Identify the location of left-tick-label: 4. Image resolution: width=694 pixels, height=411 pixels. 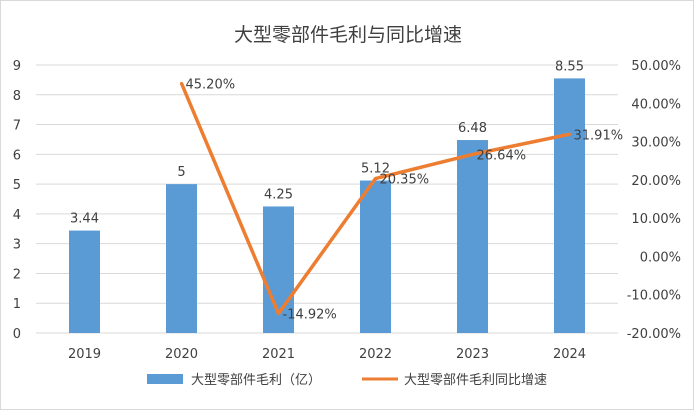
(17, 215).